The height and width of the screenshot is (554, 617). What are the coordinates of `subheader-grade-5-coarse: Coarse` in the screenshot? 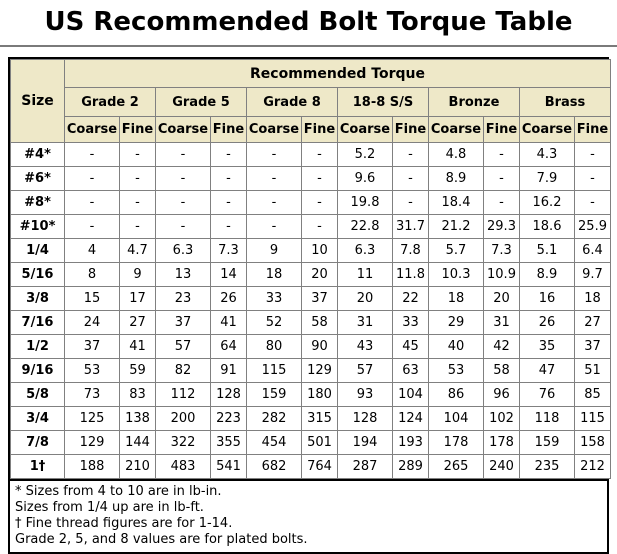 It's located at (183, 129).